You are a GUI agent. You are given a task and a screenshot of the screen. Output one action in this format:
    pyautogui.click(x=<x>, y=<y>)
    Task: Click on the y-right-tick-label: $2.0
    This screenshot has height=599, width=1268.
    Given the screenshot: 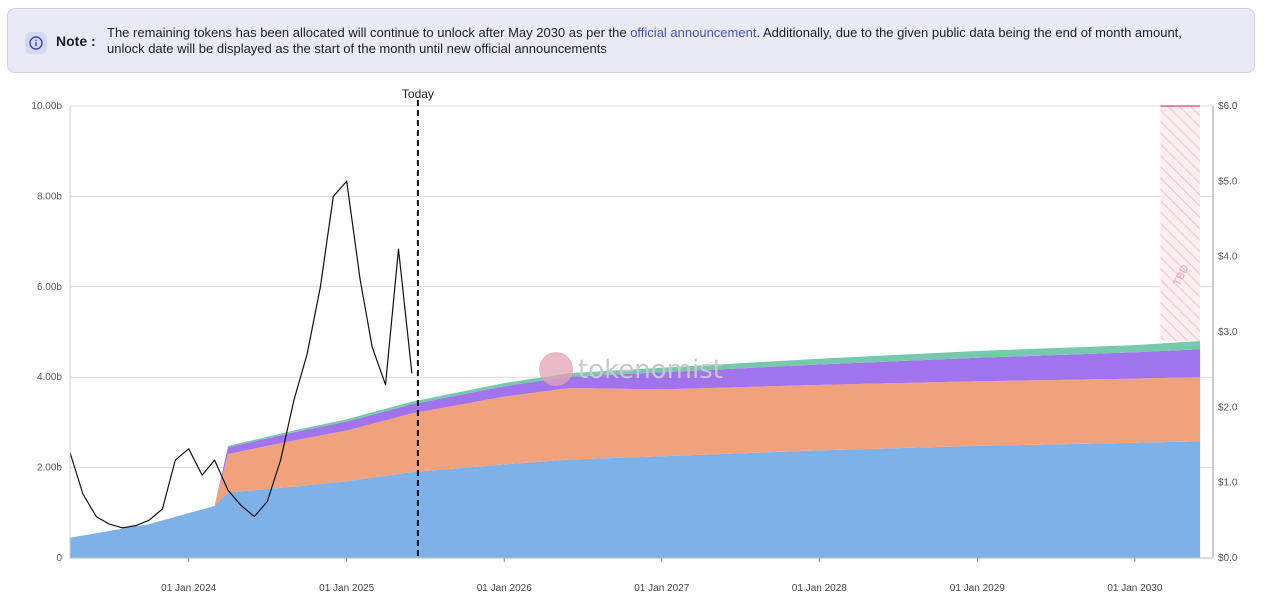 What is the action you would take?
    pyautogui.click(x=1228, y=407)
    